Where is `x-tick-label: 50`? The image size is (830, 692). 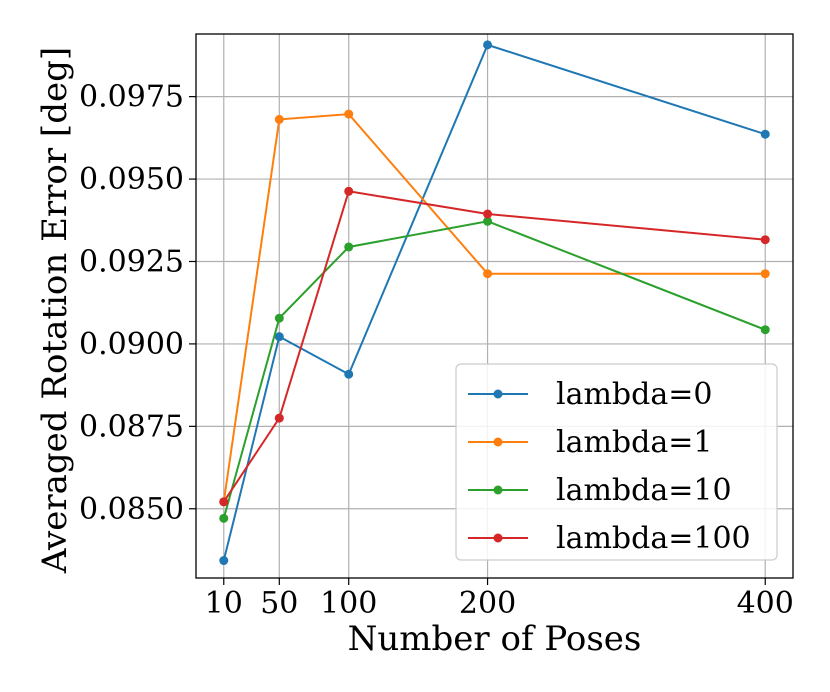
x-tick-label: 50 is located at coordinates (279, 603).